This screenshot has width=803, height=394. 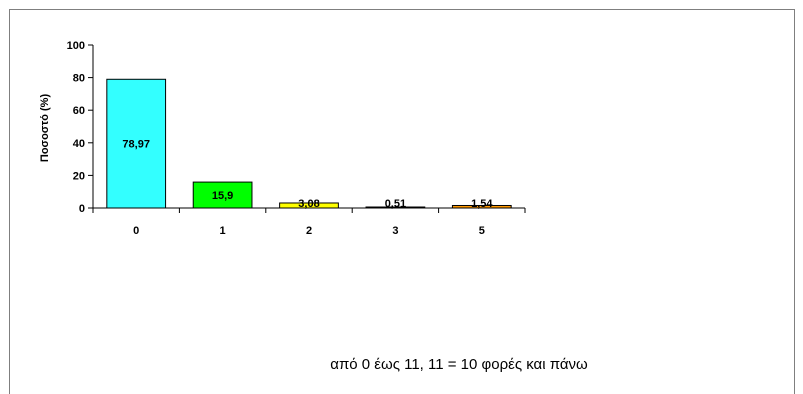 What do you see at coordinates (309, 222) in the screenshot?
I see `x-axis: 0 1 2 3 5` at bounding box center [309, 222].